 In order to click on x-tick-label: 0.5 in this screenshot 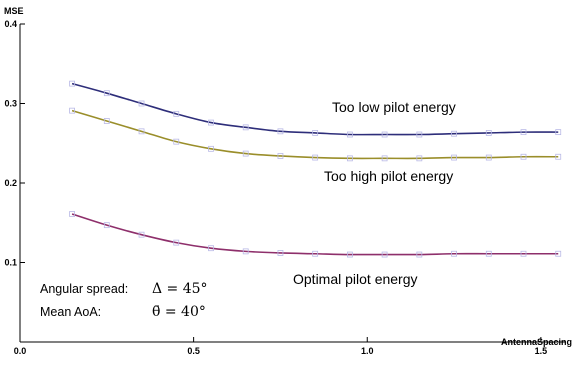, I will do `click(193, 351)`.